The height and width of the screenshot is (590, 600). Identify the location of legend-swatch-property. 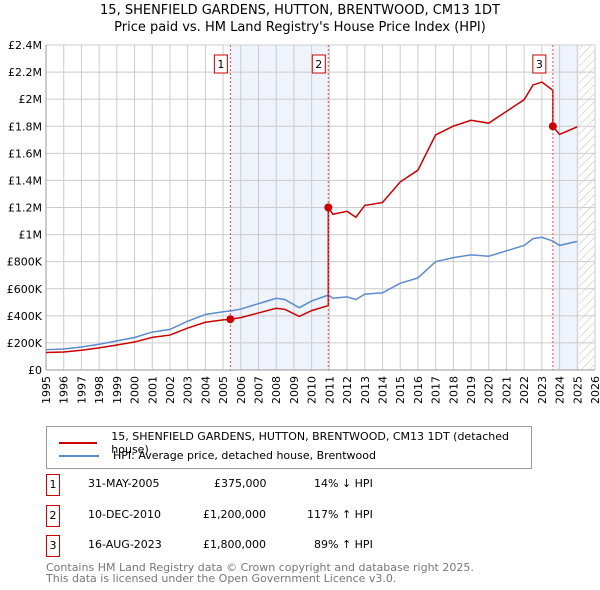
(78, 443).